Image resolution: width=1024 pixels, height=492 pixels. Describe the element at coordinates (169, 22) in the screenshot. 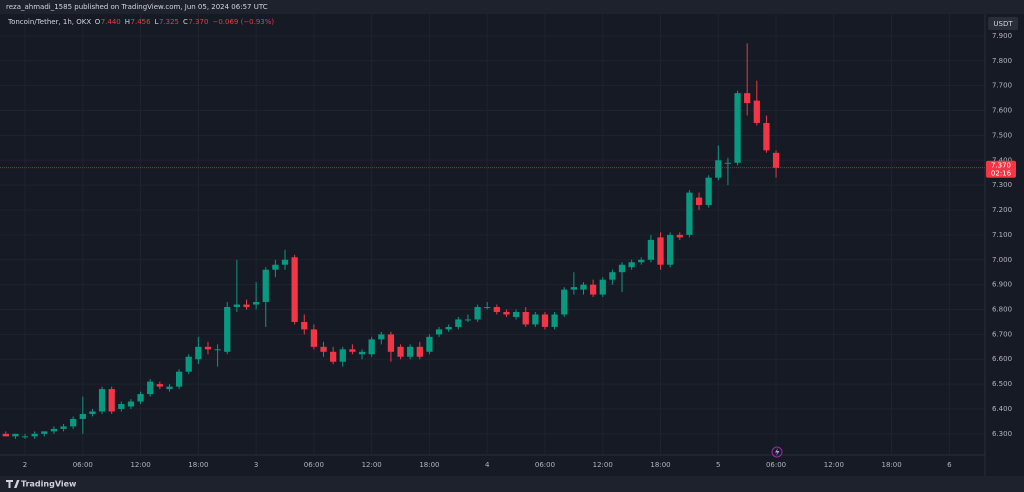

I see `legend-item: 7.325` at that location.